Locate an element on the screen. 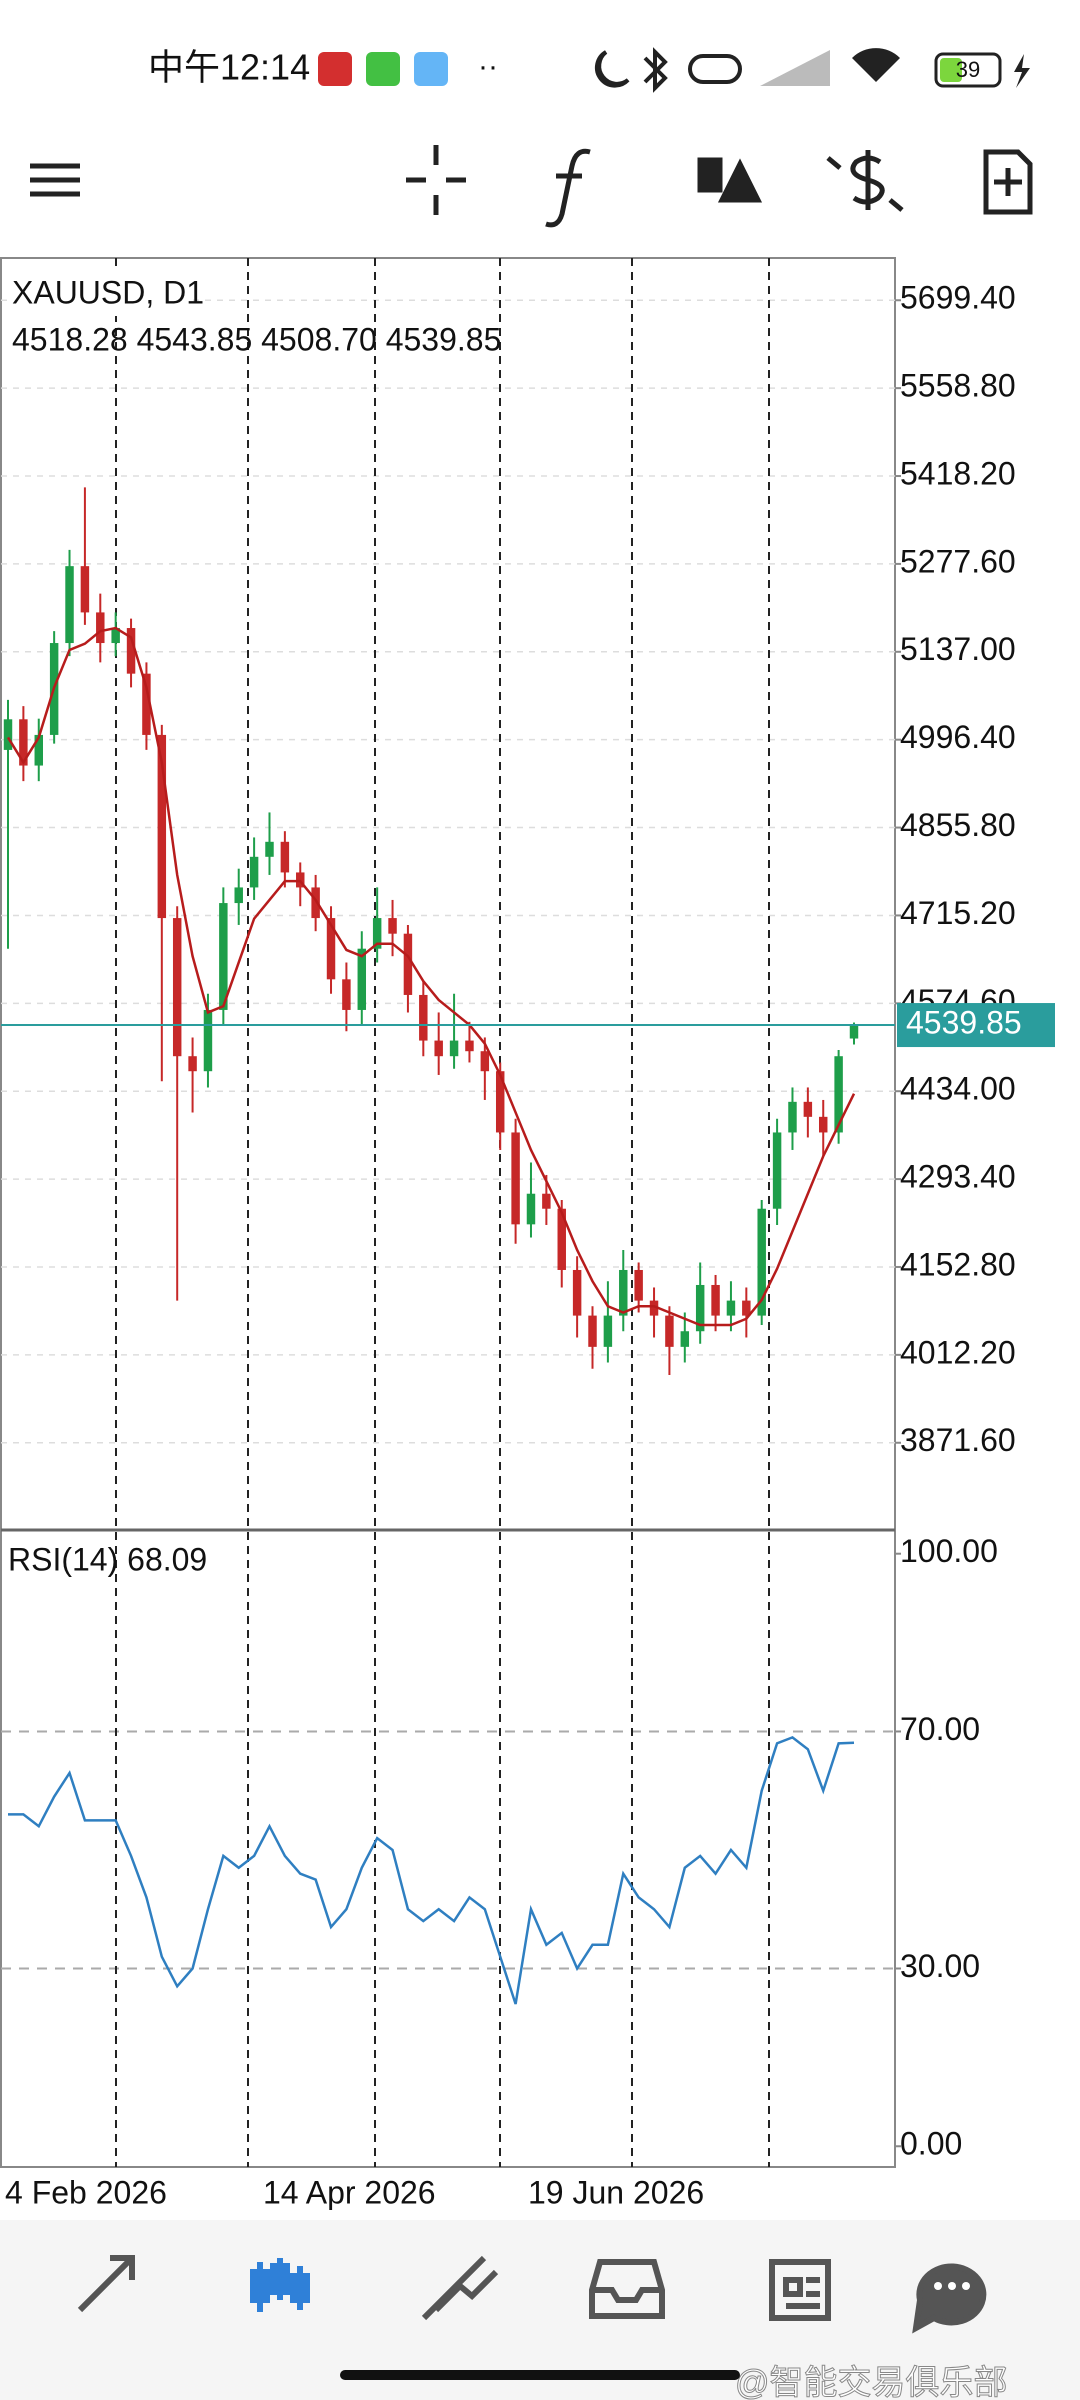 The image size is (1080, 2400). date-label: 14 Apr 2026 is located at coordinates (349, 2192).